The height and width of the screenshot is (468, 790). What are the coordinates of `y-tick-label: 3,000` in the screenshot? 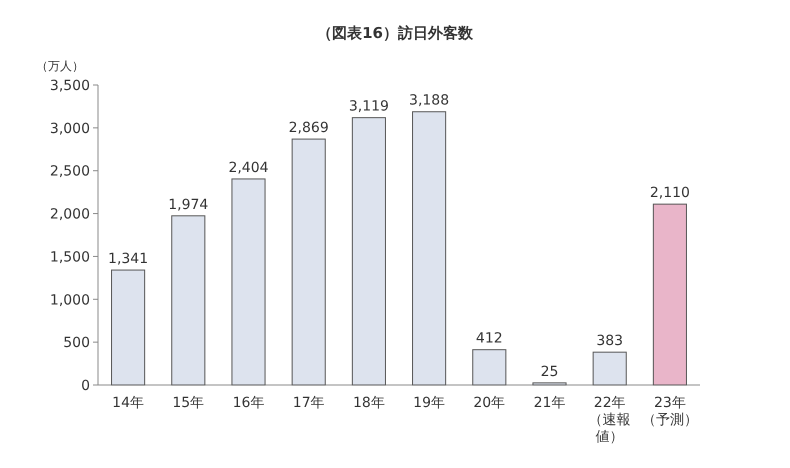 It's located at (70, 128).